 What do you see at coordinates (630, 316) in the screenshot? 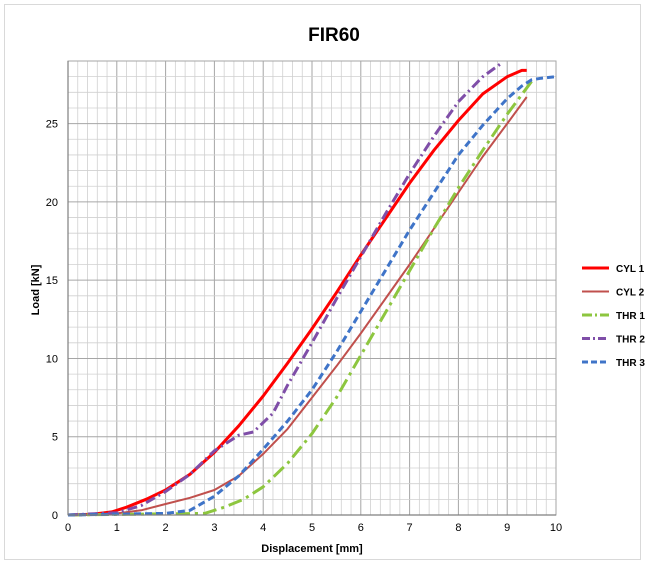
I see `legend-label: THR 1` at bounding box center [630, 316].